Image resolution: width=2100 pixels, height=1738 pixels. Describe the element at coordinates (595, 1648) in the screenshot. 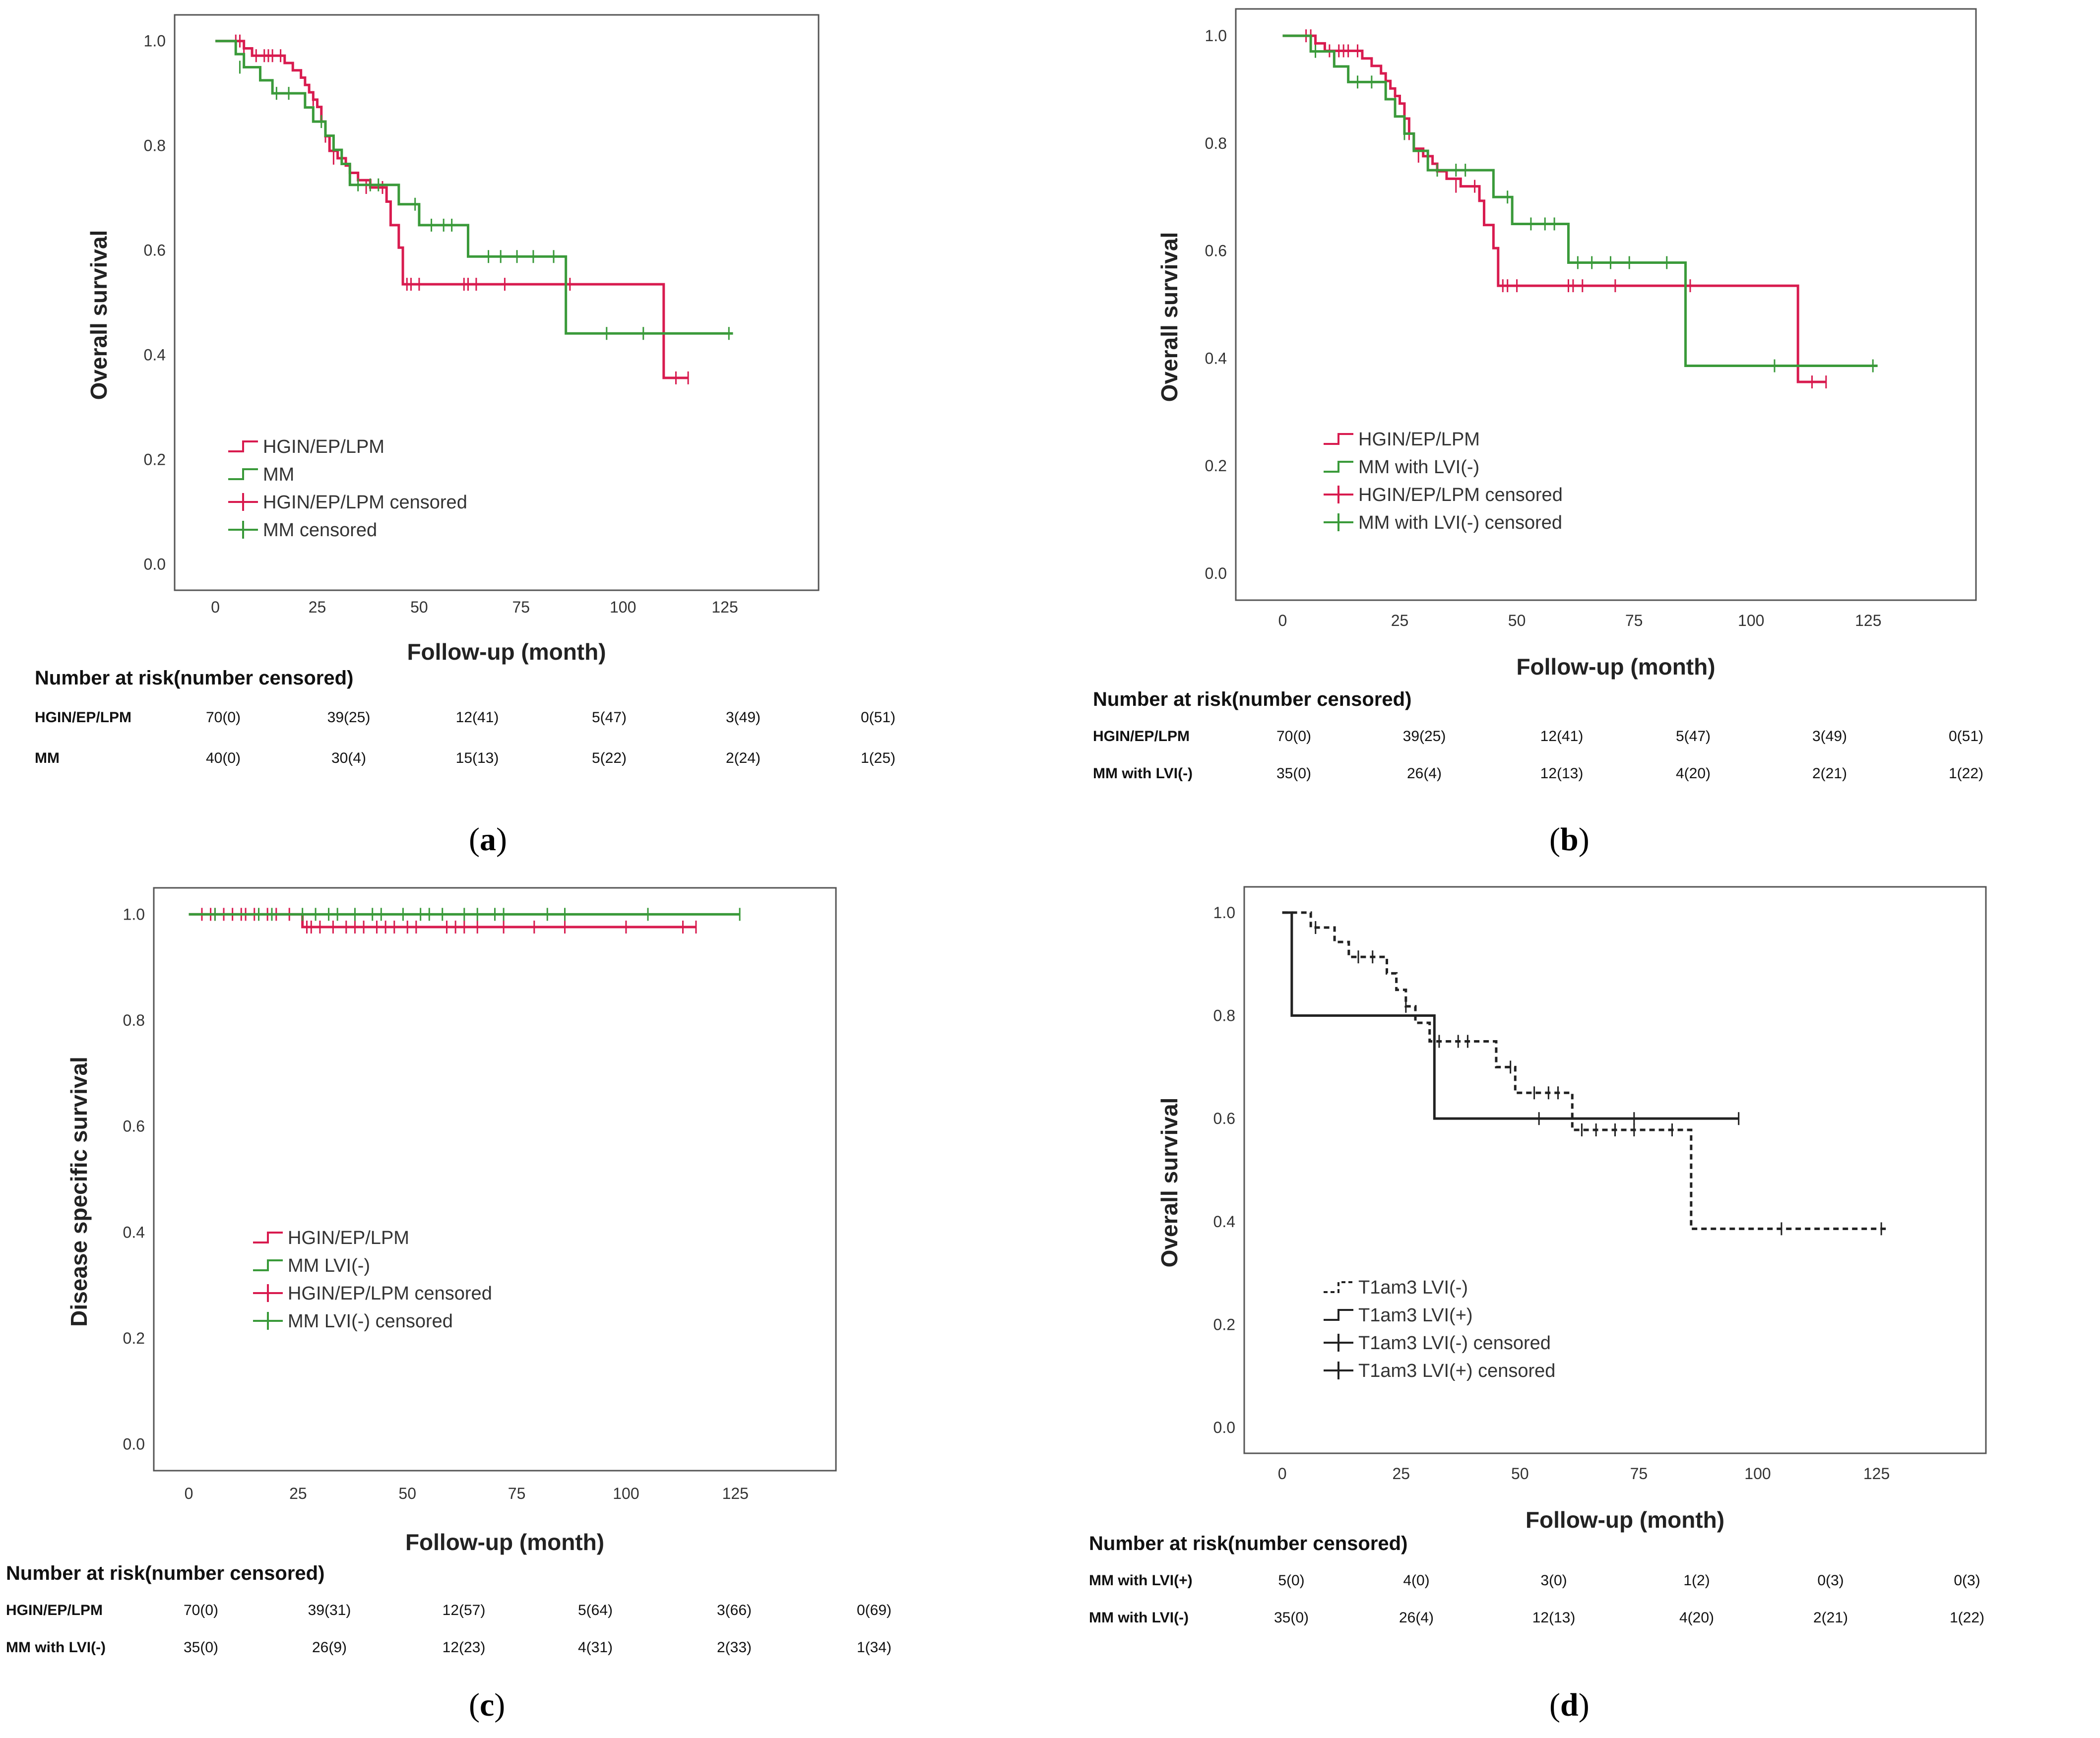

I see `risk-value: 4(31)` at that location.